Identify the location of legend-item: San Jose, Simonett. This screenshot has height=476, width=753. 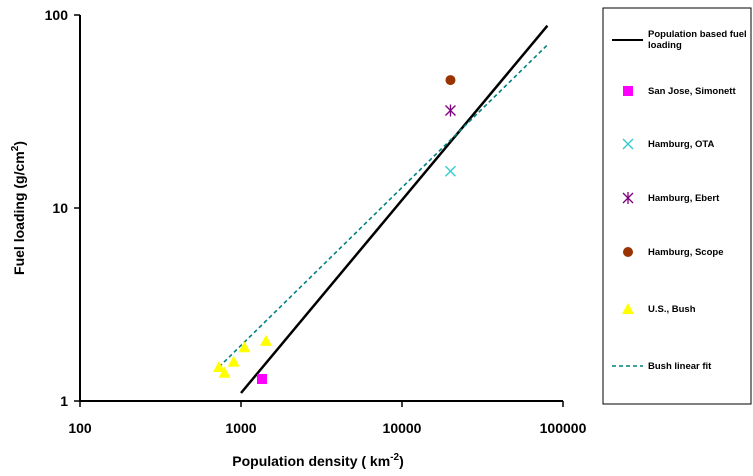
(679, 91).